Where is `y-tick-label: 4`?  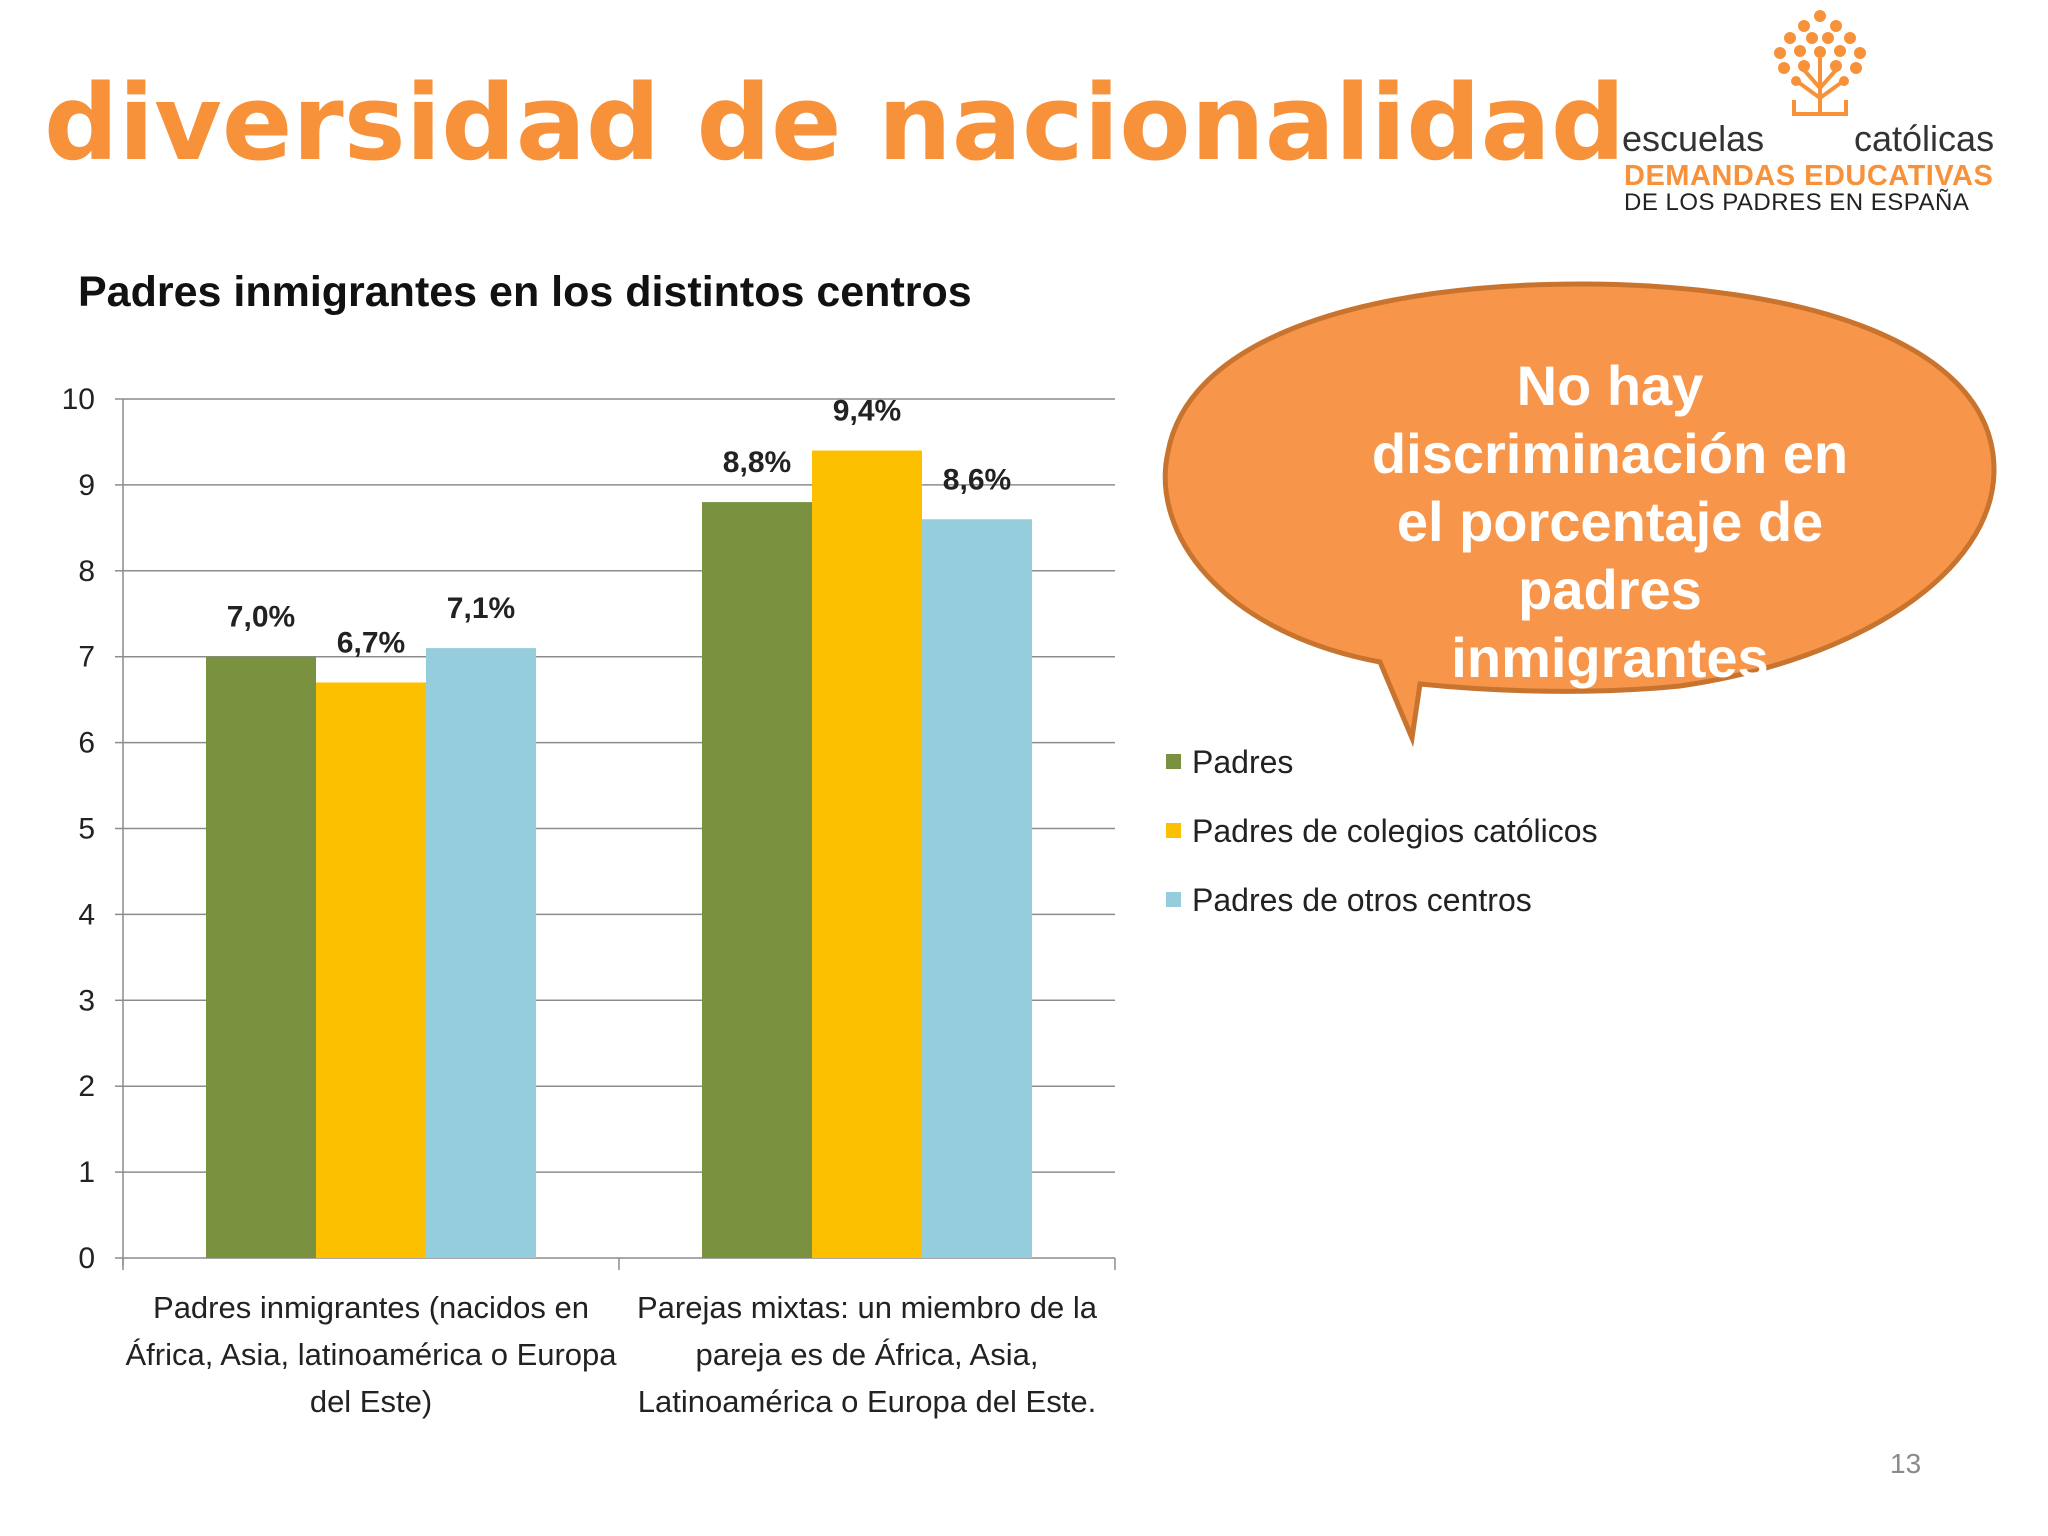
y-tick-label: 4 is located at coordinates (86, 914).